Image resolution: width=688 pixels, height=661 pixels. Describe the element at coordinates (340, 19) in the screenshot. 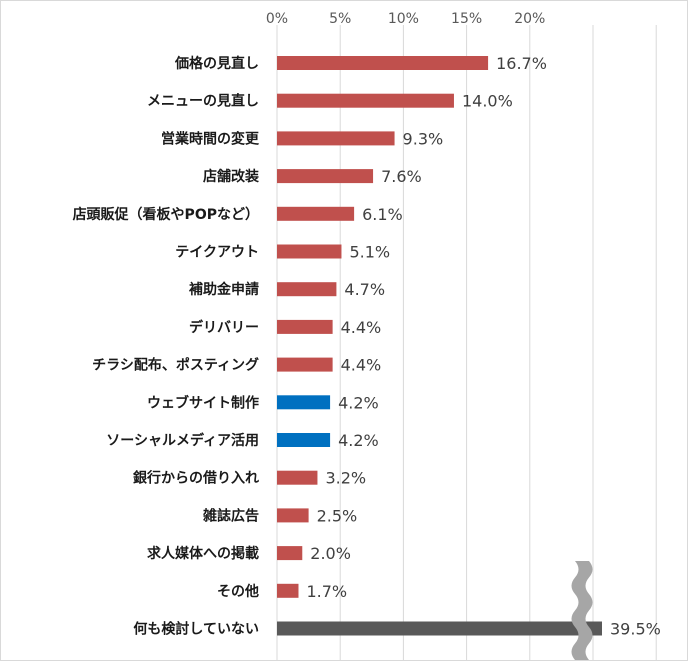

I see `x-tick-label: 5%` at that location.